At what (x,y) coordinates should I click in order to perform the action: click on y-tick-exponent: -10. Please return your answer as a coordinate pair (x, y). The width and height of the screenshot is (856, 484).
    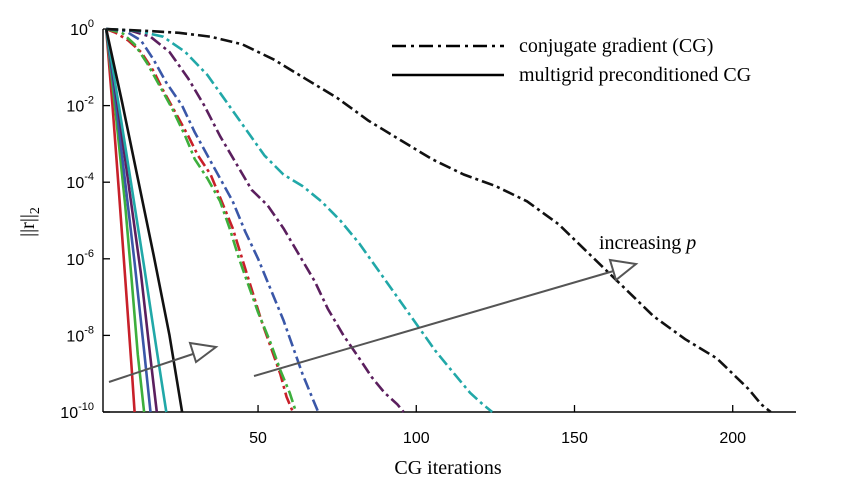
    Looking at the image, I should click on (86, 407).